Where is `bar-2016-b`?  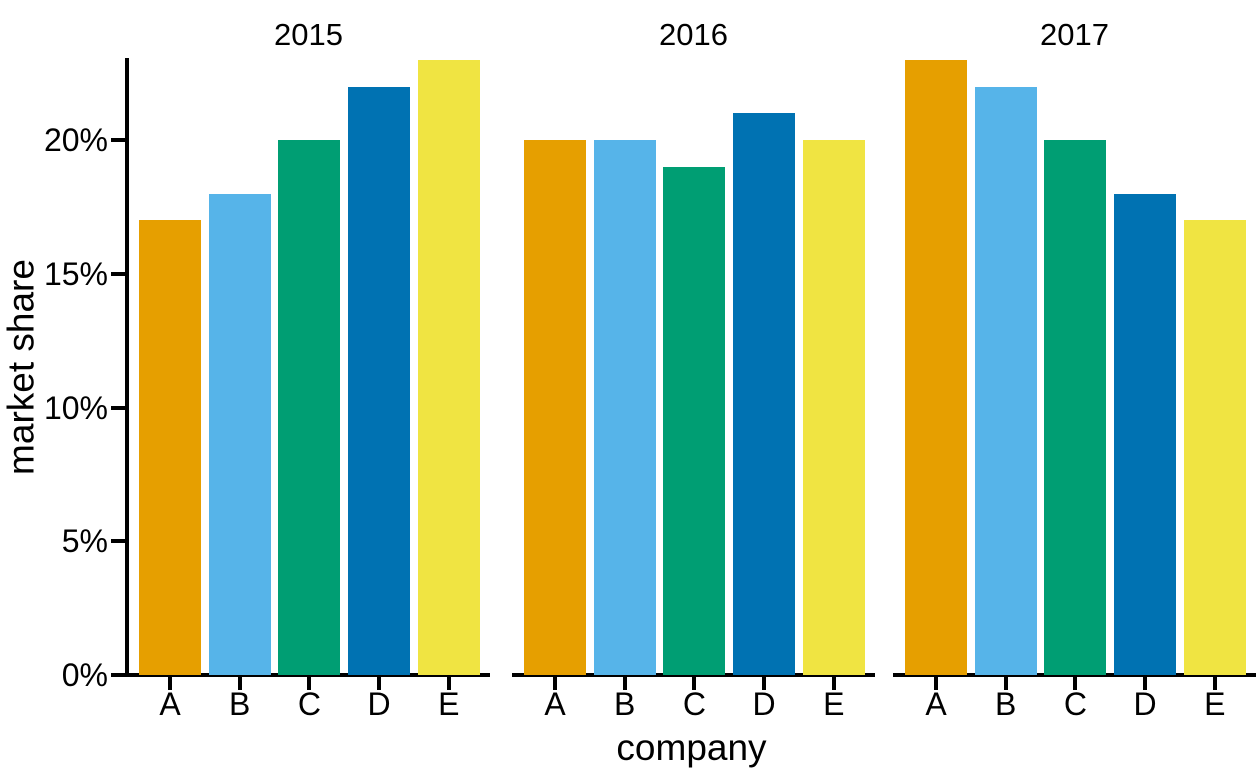 bar-2016-b is located at coordinates (624, 407).